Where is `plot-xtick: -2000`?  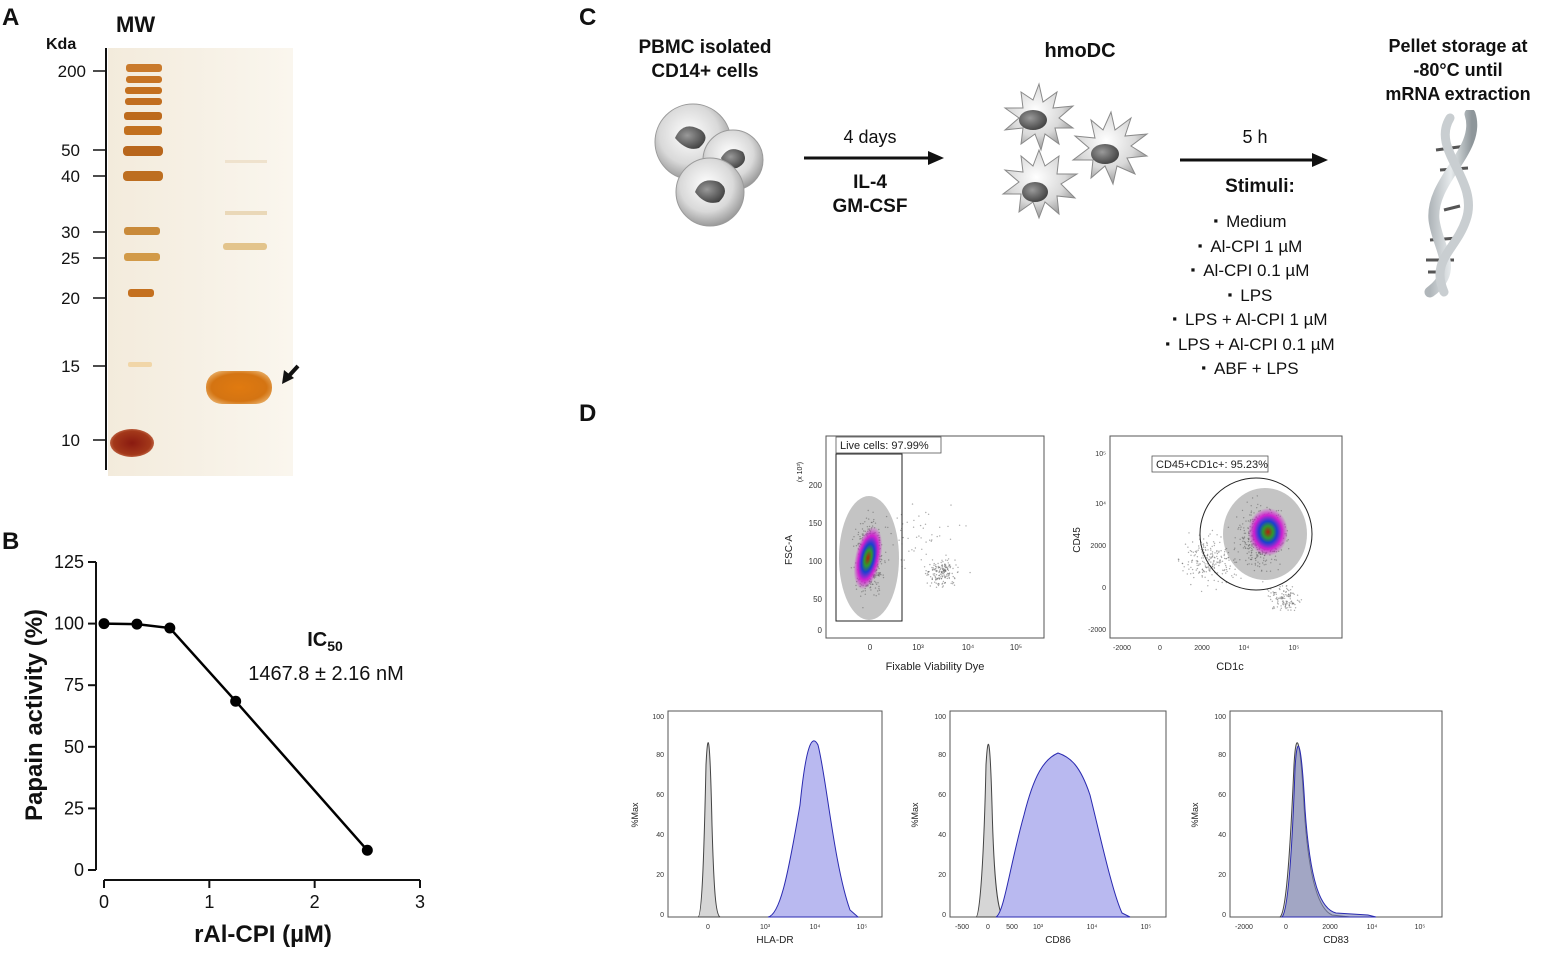
plot-xtick: -2000 is located at coordinates (1122, 648).